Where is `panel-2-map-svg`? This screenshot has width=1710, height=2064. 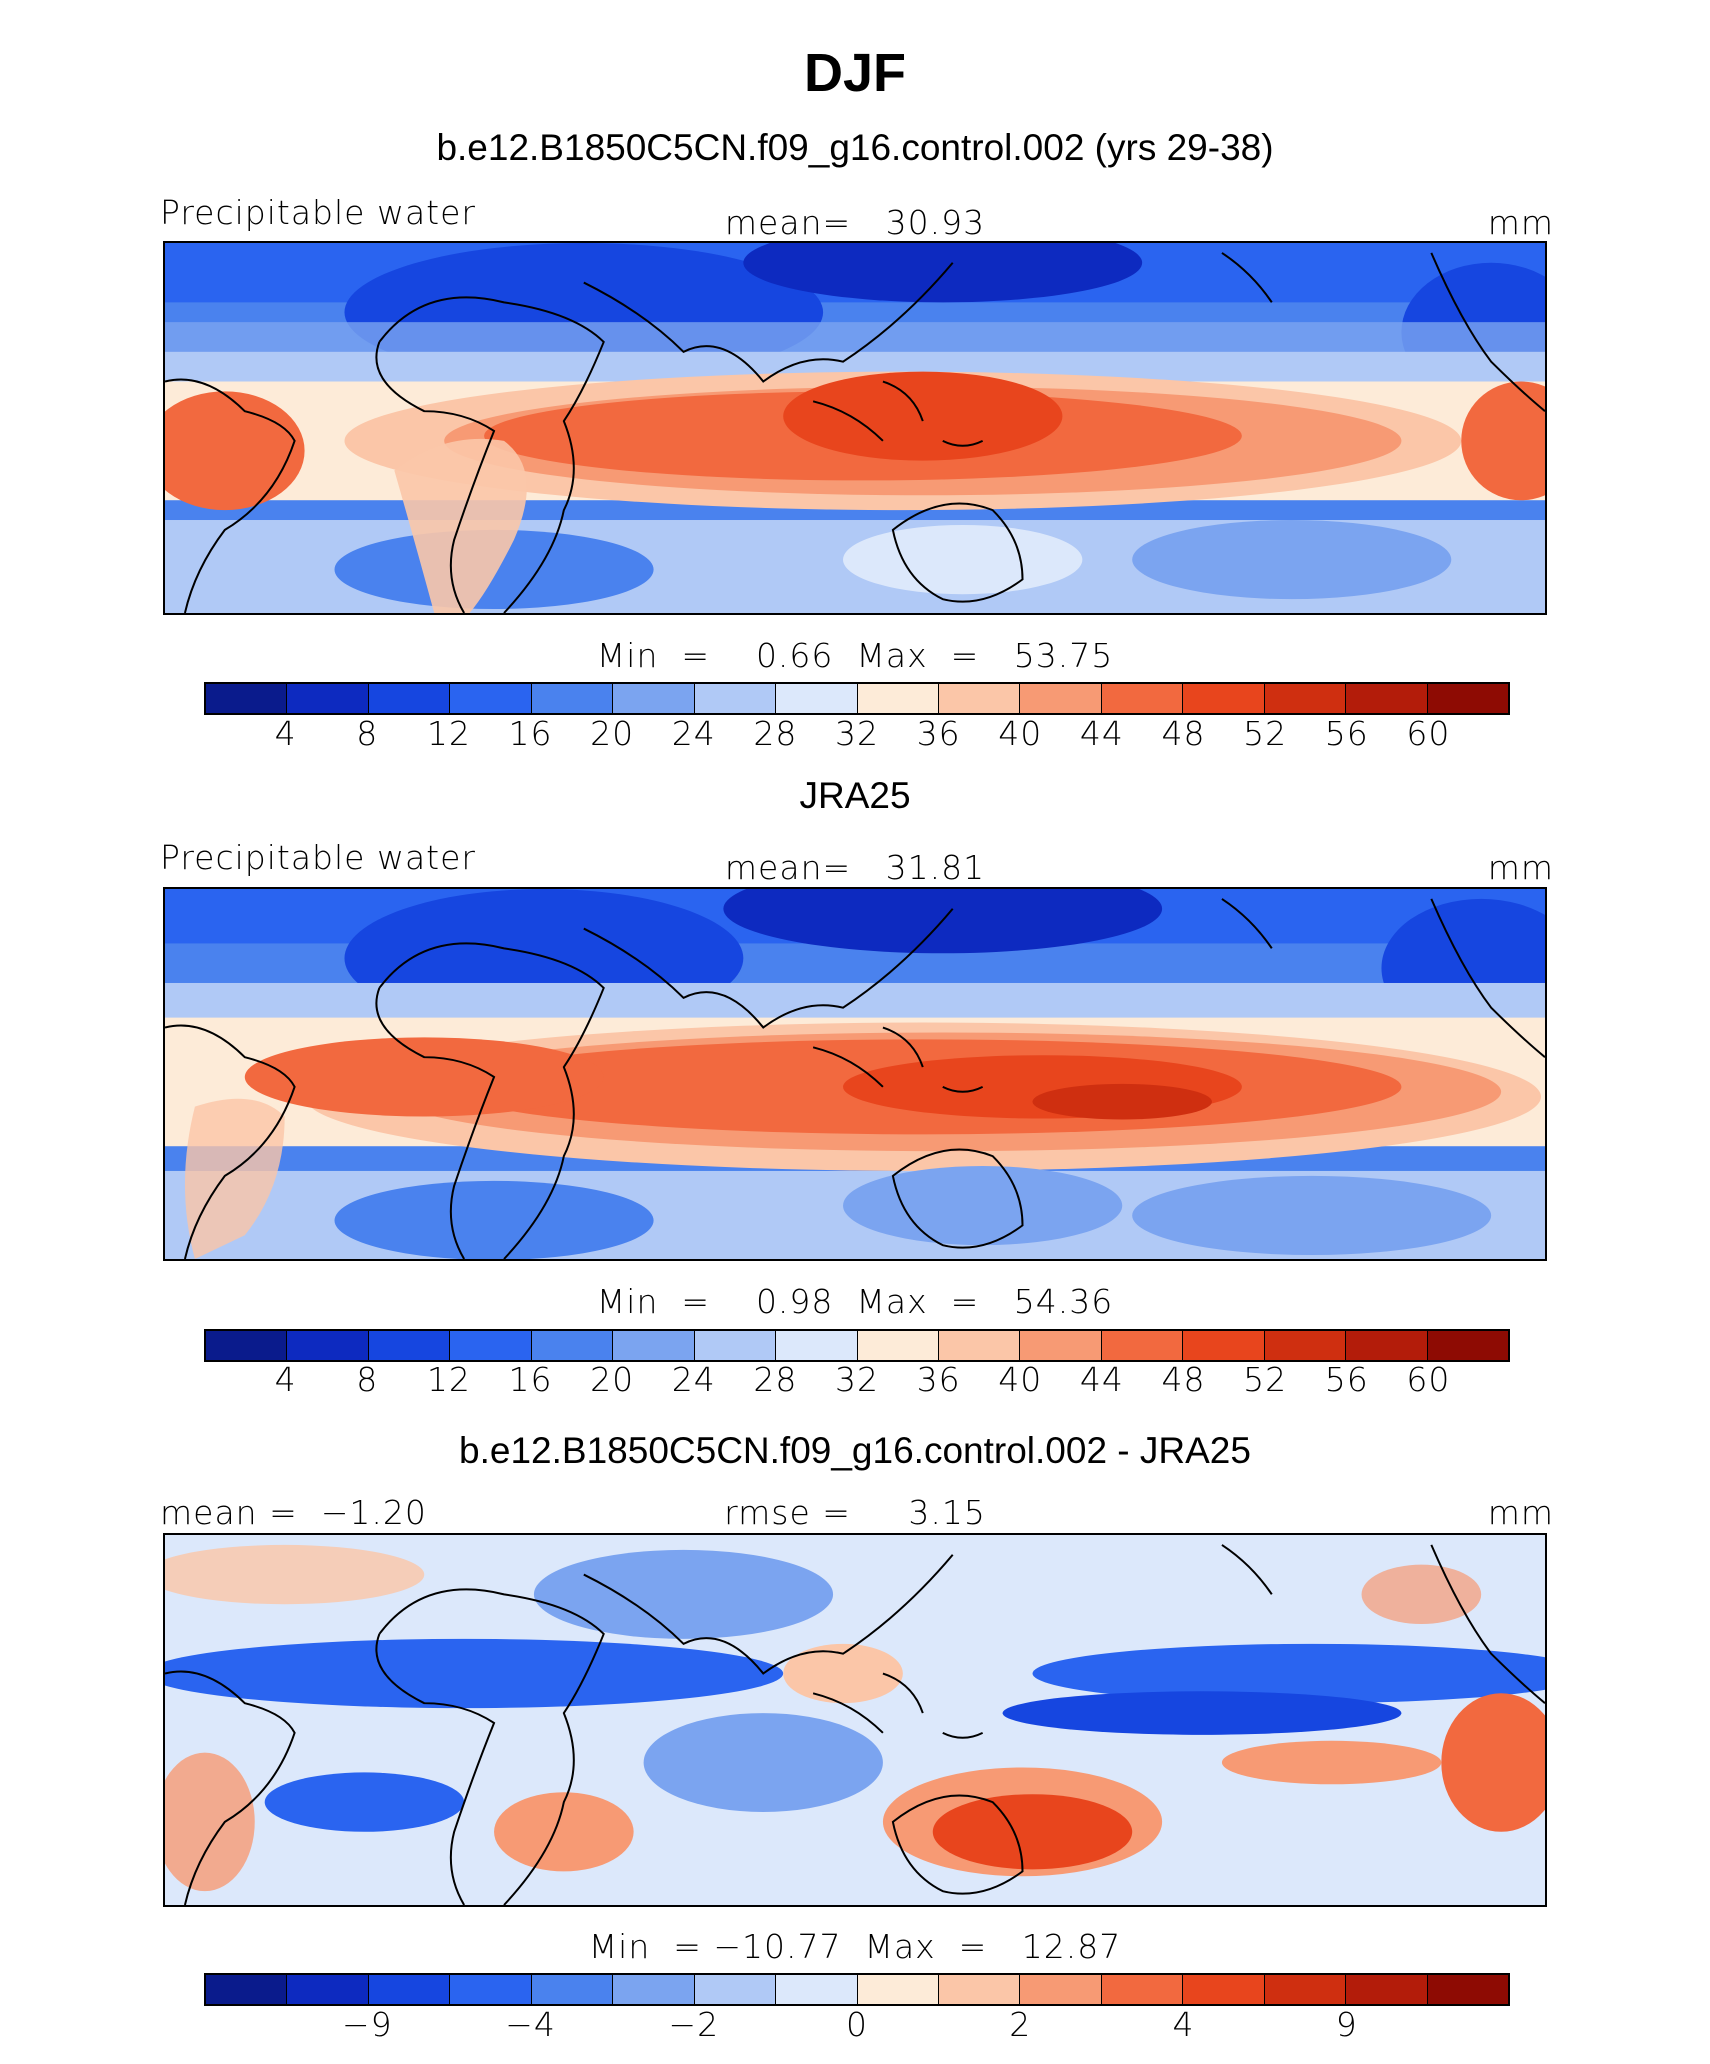
panel-2-map-svg is located at coordinates (855, 1074).